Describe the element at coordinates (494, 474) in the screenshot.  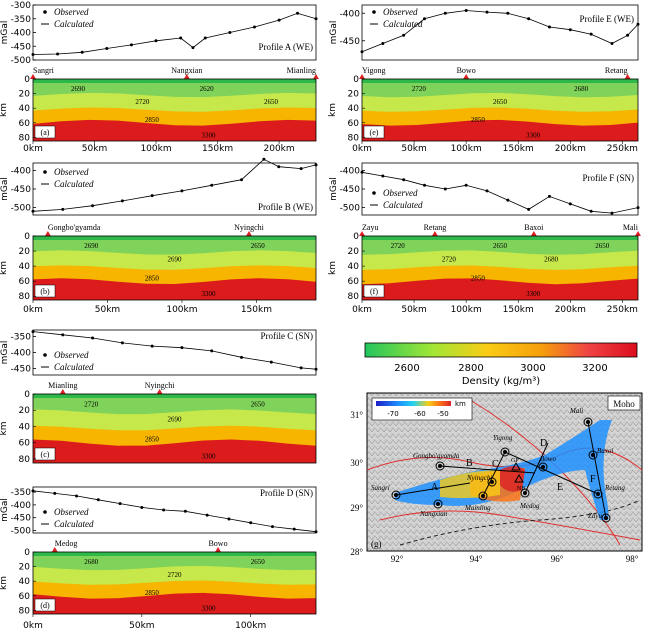
I see `profile-line-c` at that location.